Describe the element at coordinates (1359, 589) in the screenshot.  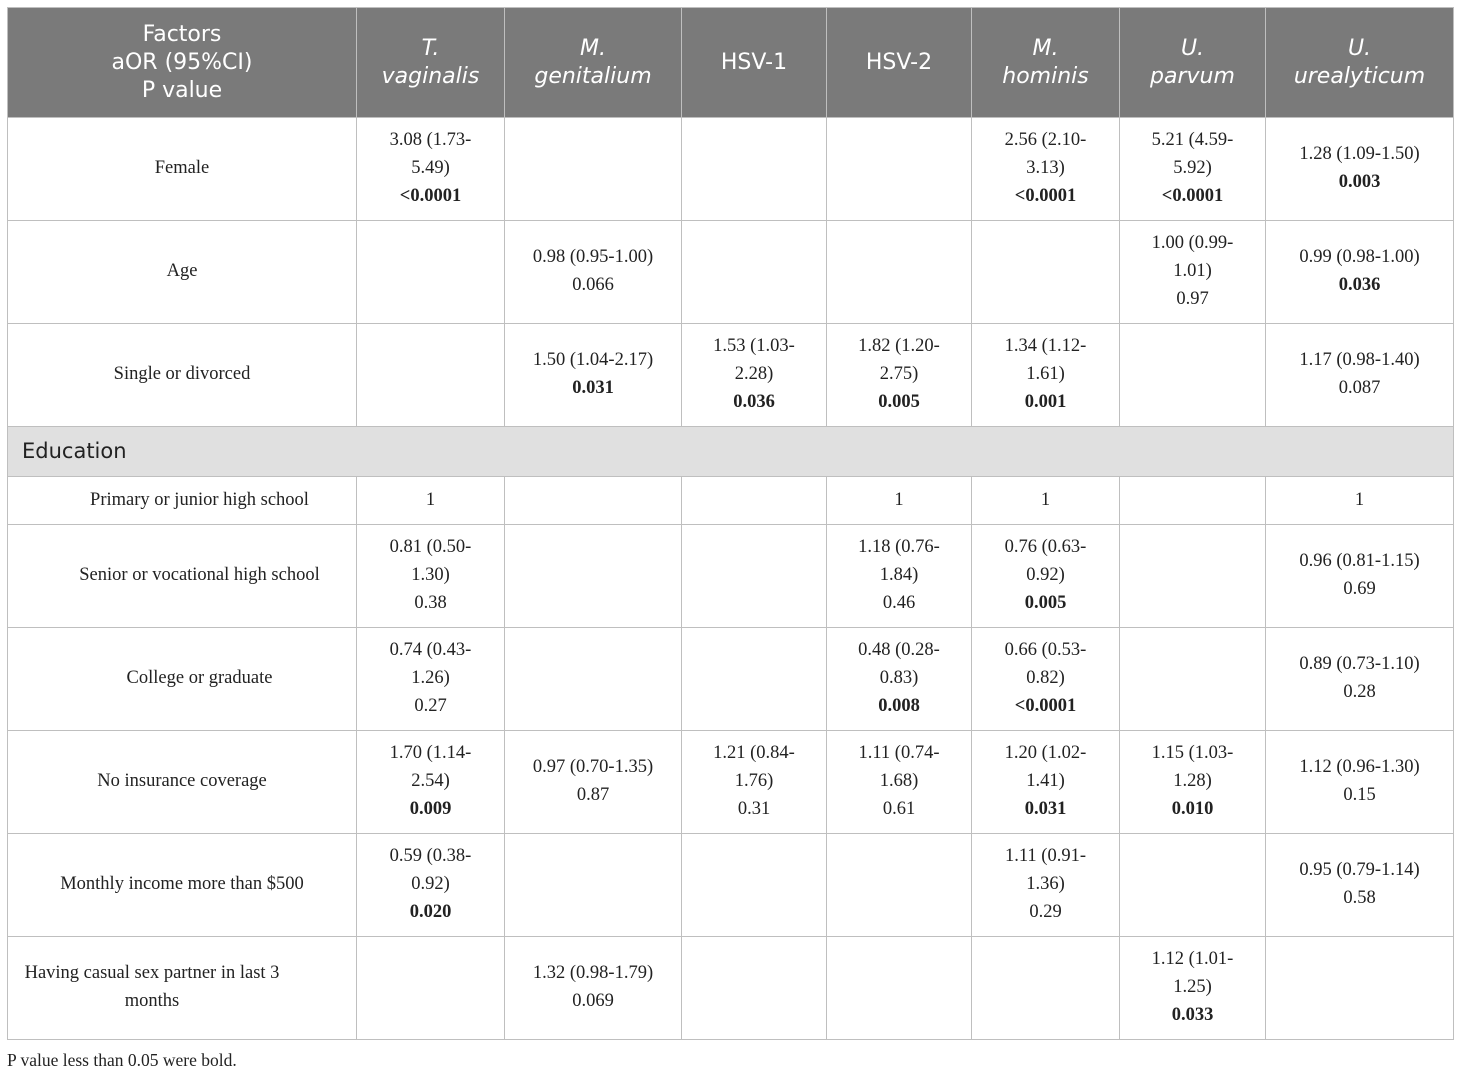
I see `p-value-text: 0.69` at that location.